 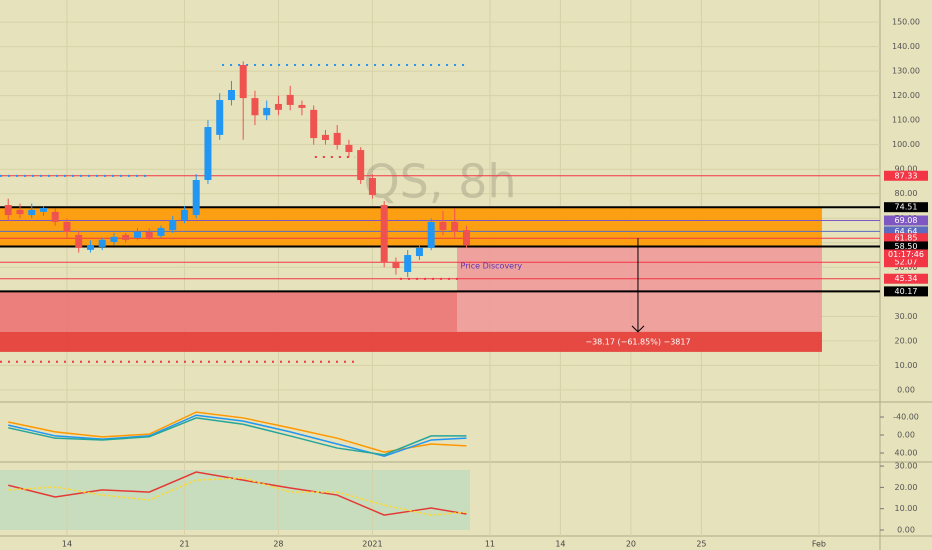 I want to click on y-tick-label: 80.00, so click(x=906, y=193).